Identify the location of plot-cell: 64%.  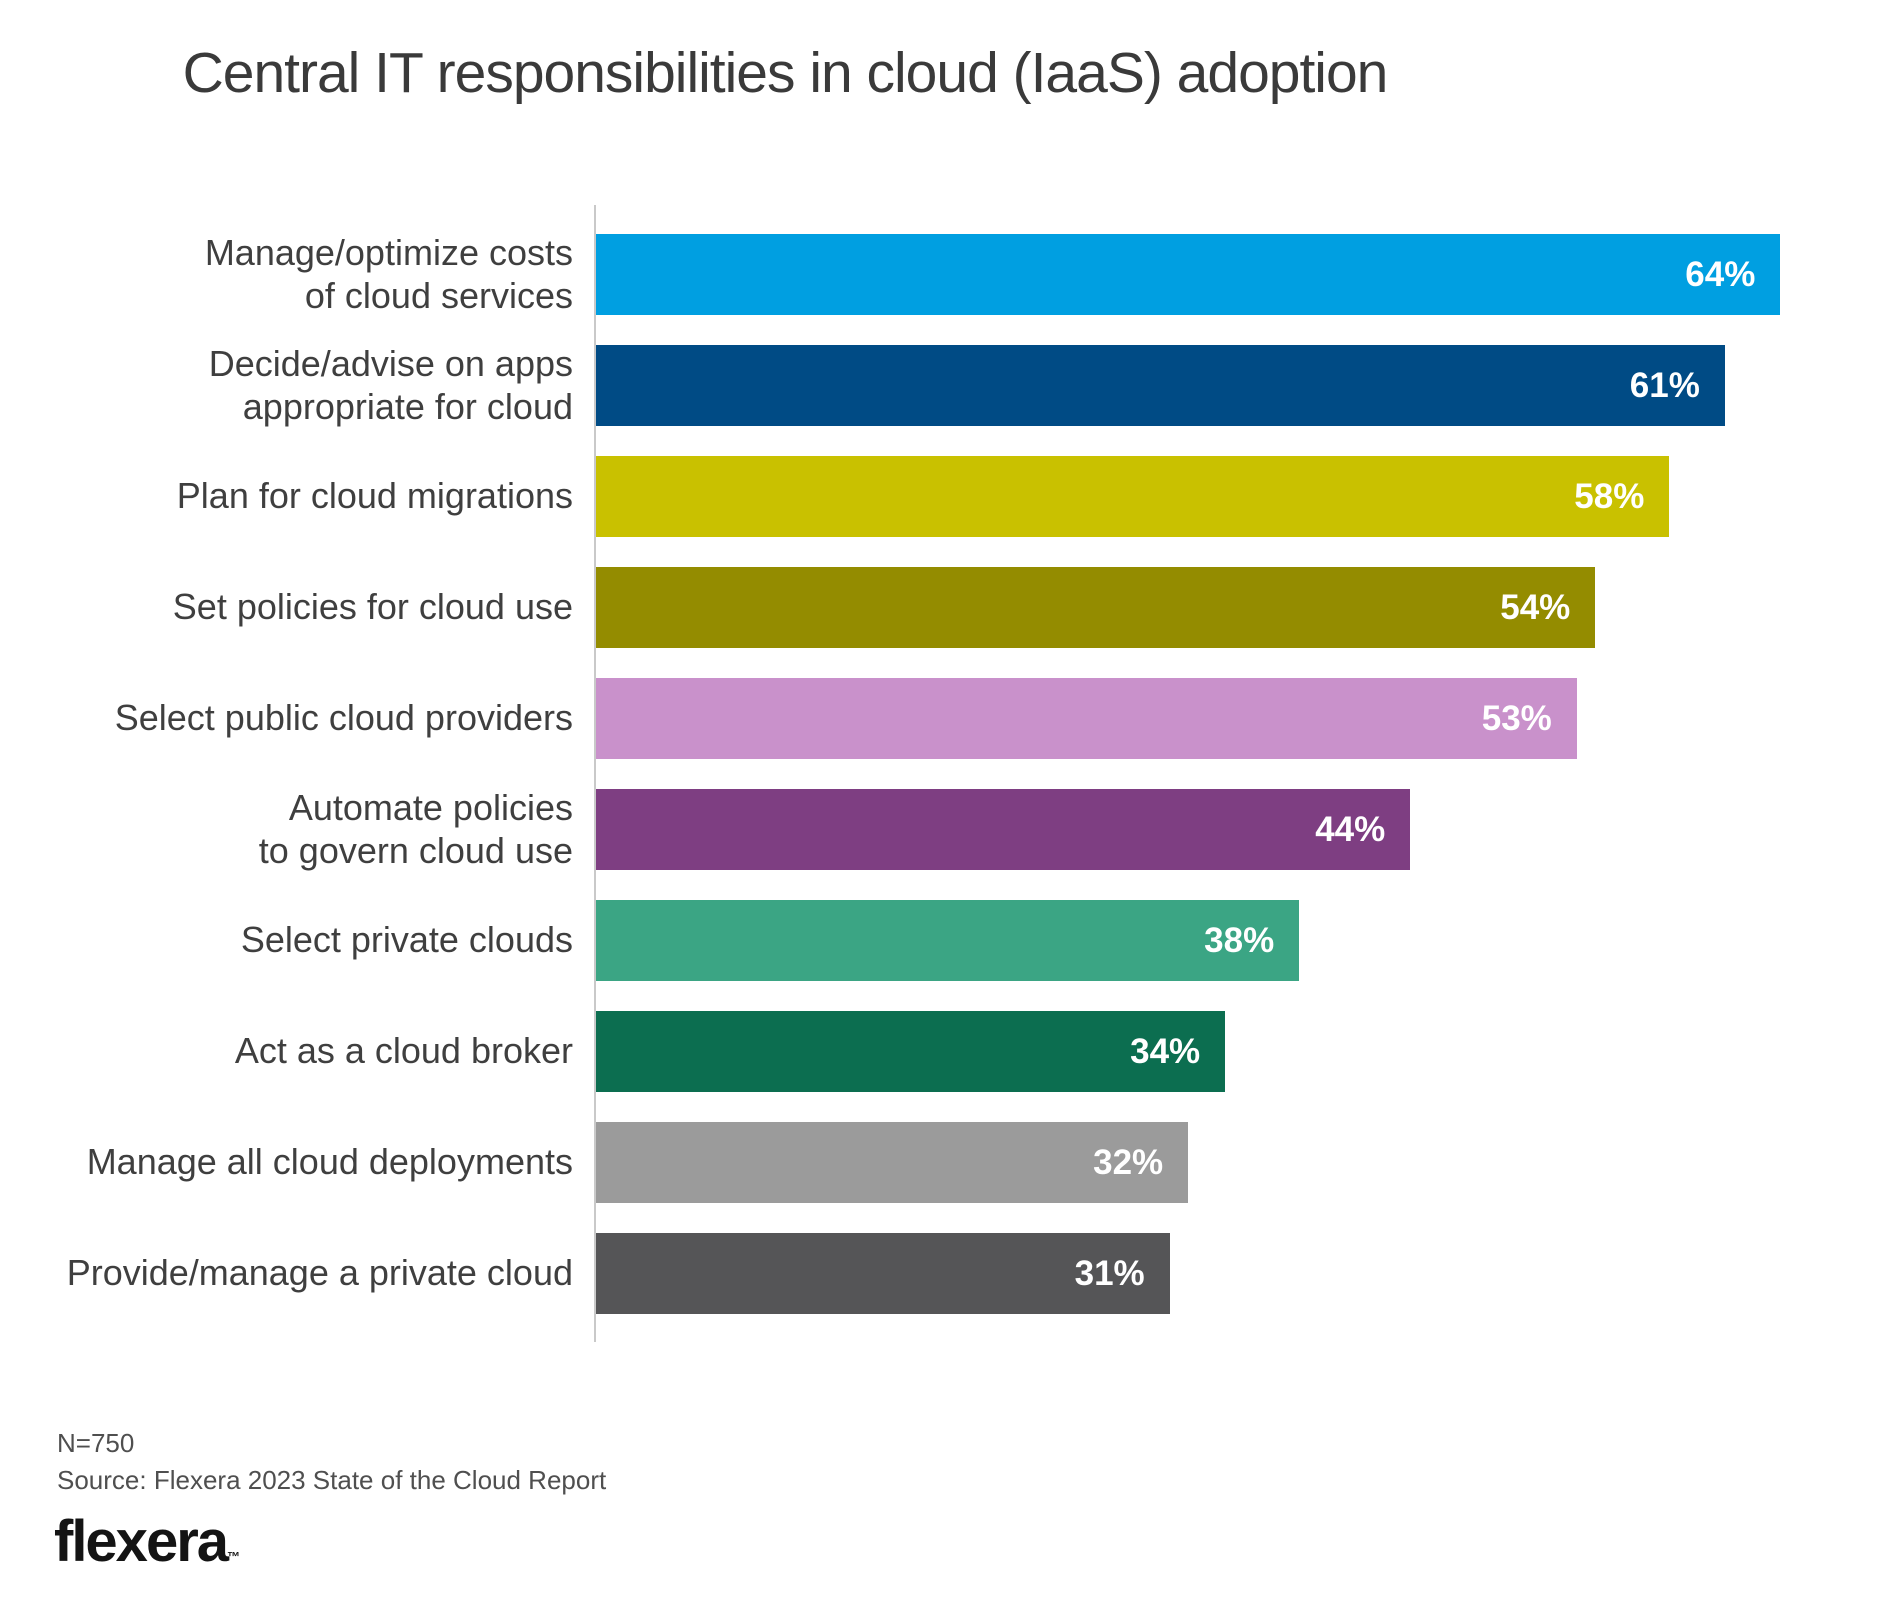
(1238, 274).